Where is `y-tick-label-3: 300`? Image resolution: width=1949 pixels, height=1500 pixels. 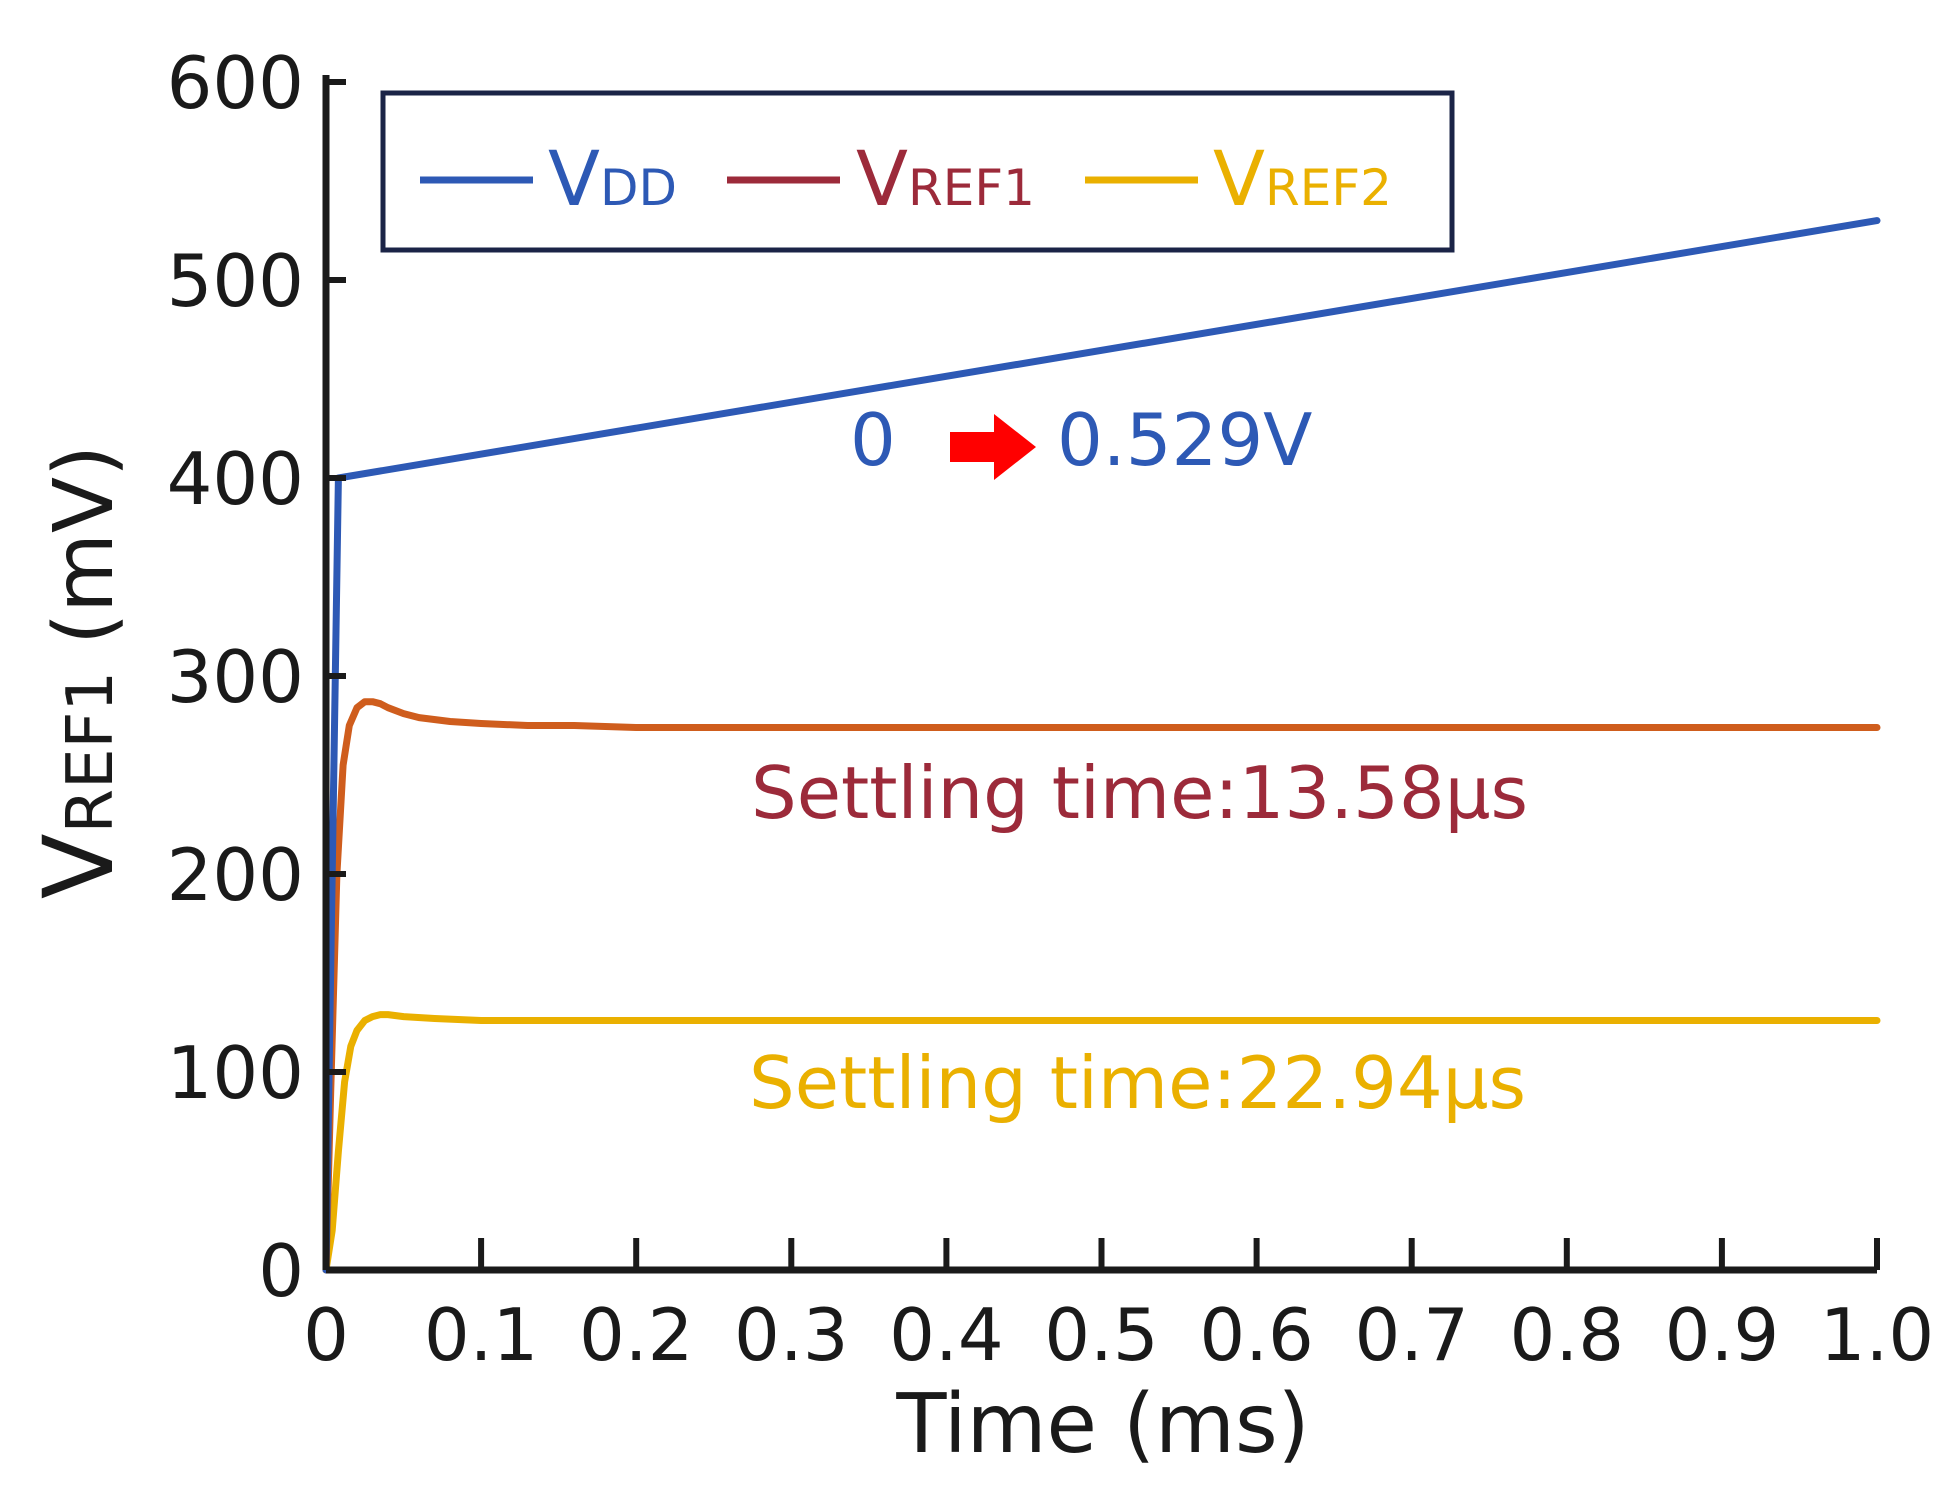 y-tick-label-3: 300 is located at coordinates (235, 677).